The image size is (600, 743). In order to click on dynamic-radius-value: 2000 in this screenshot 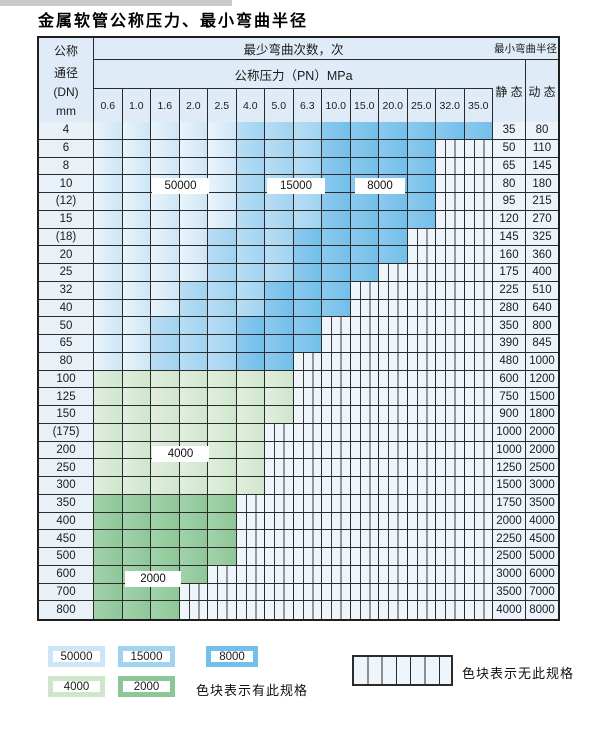, I will do `click(542, 432)`.